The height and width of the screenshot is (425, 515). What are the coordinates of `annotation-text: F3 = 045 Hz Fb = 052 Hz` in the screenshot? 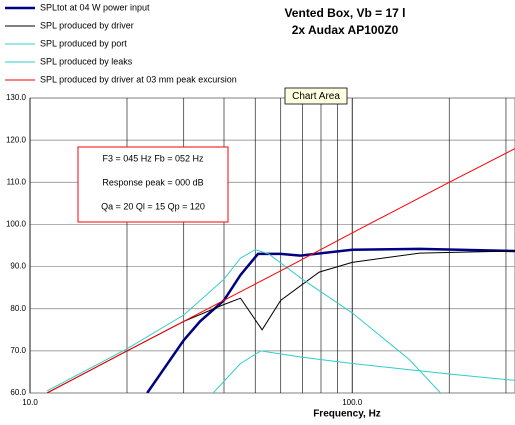 It's located at (153, 158).